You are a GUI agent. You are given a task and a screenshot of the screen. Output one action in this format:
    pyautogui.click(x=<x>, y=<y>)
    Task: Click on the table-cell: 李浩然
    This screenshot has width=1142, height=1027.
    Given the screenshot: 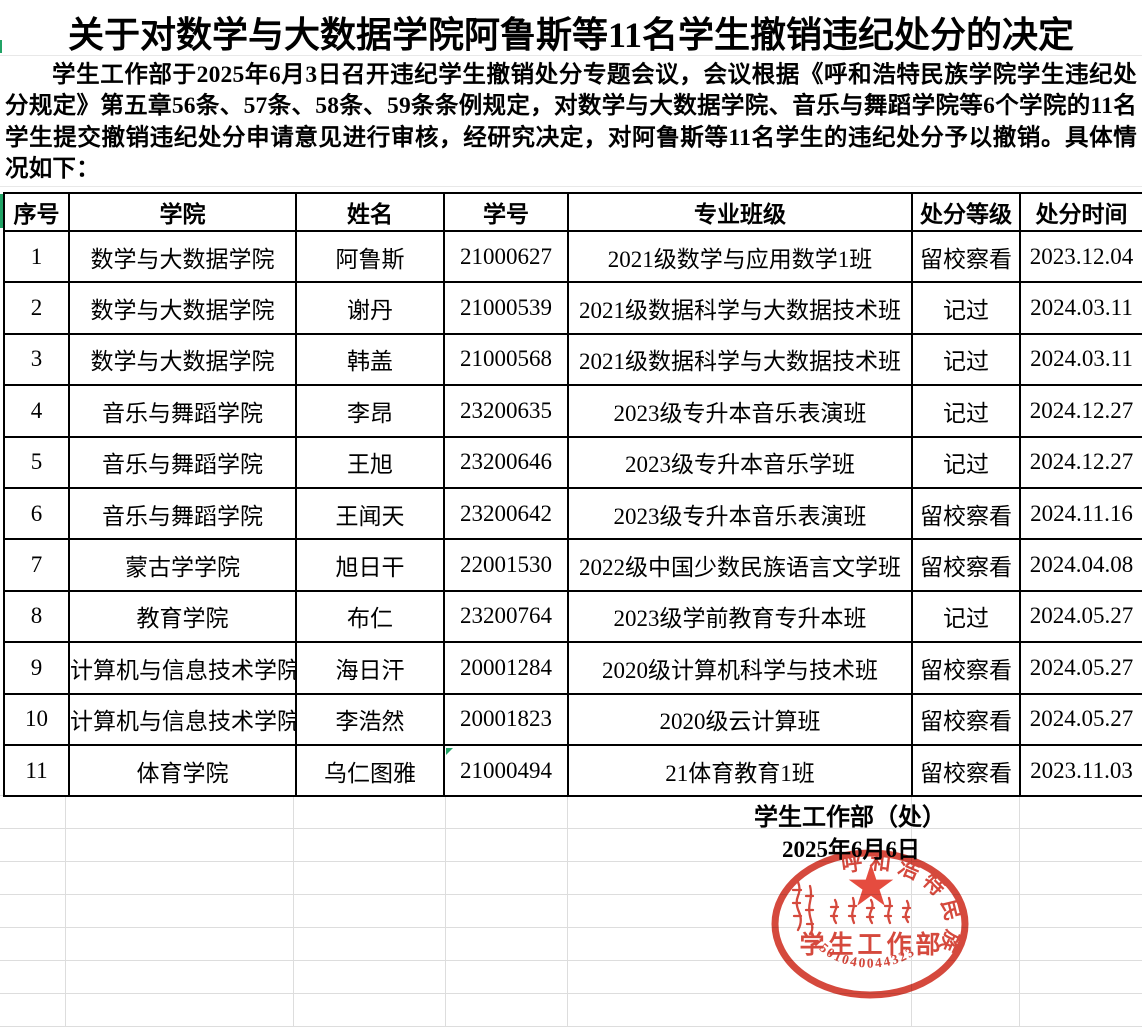 What is the action you would take?
    pyautogui.click(x=370, y=719)
    